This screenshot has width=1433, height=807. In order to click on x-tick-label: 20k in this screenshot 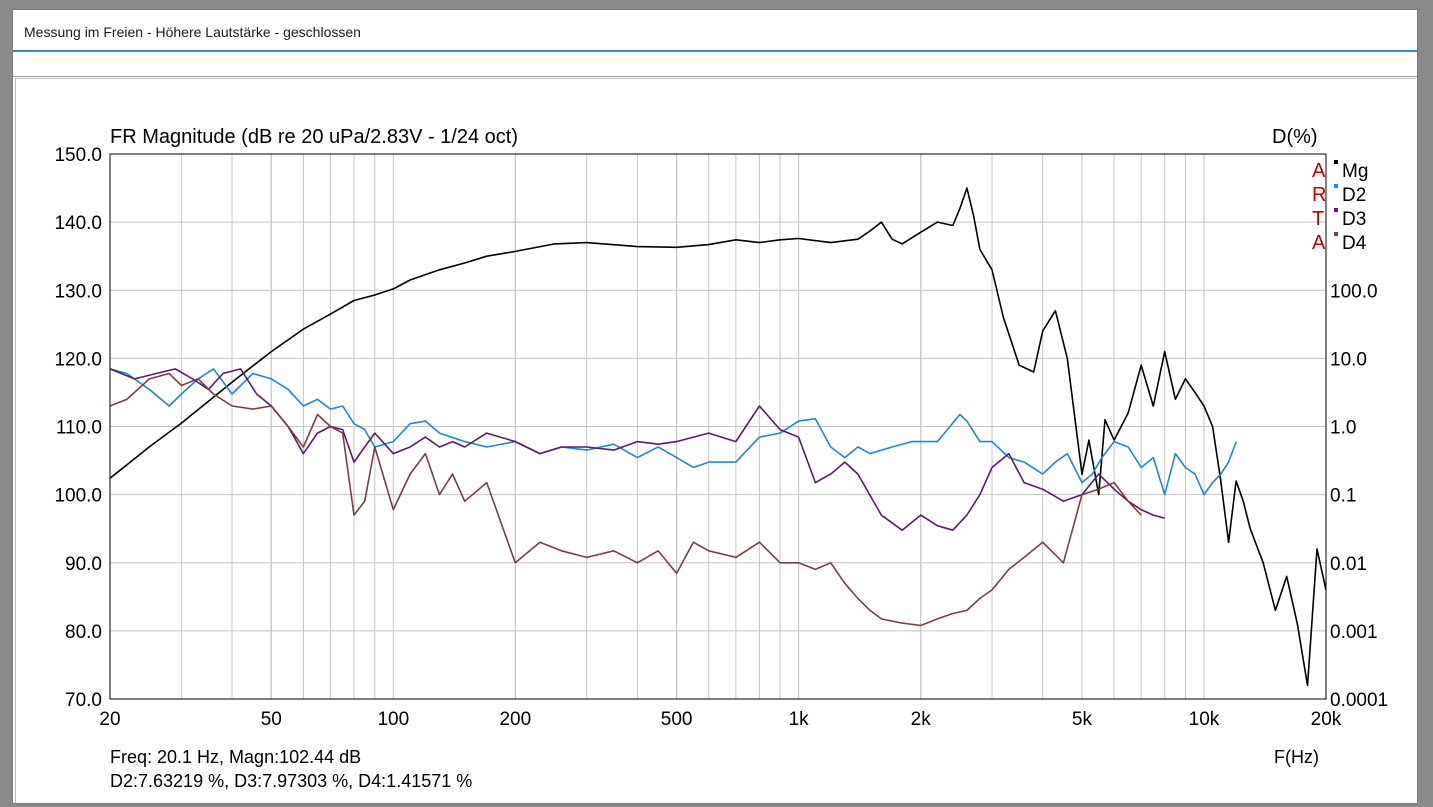, I will do `click(1326, 719)`.